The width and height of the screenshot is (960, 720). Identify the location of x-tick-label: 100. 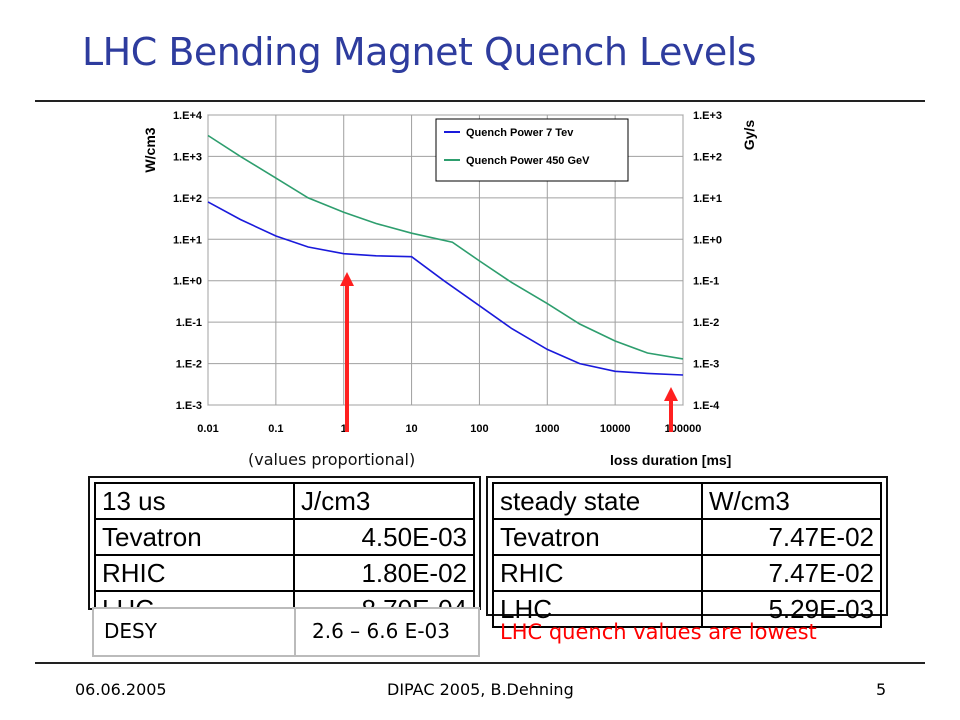
(479, 429).